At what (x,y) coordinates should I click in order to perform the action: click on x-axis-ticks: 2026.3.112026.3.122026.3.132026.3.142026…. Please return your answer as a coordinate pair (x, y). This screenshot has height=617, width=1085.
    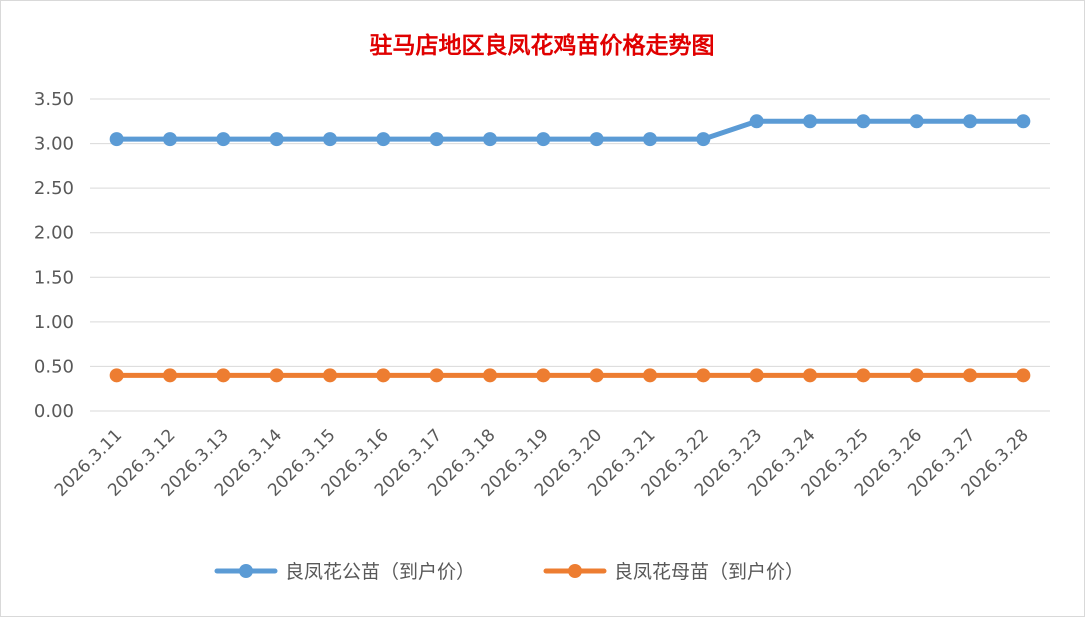
    Looking at the image, I should click on (542, 462).